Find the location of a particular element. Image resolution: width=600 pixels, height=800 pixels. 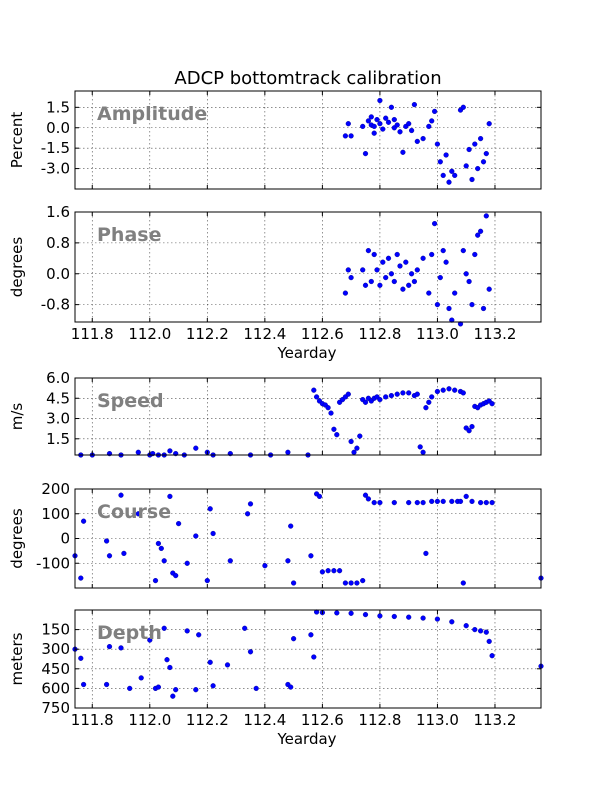

y-axis-label: Percent is located at coordinates (17, 140).